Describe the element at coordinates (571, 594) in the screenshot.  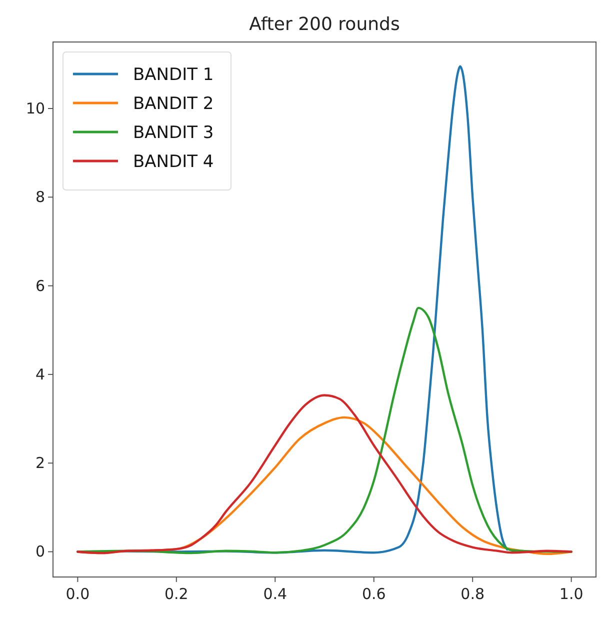
I see `x-tick-label: 1.0` at that location.